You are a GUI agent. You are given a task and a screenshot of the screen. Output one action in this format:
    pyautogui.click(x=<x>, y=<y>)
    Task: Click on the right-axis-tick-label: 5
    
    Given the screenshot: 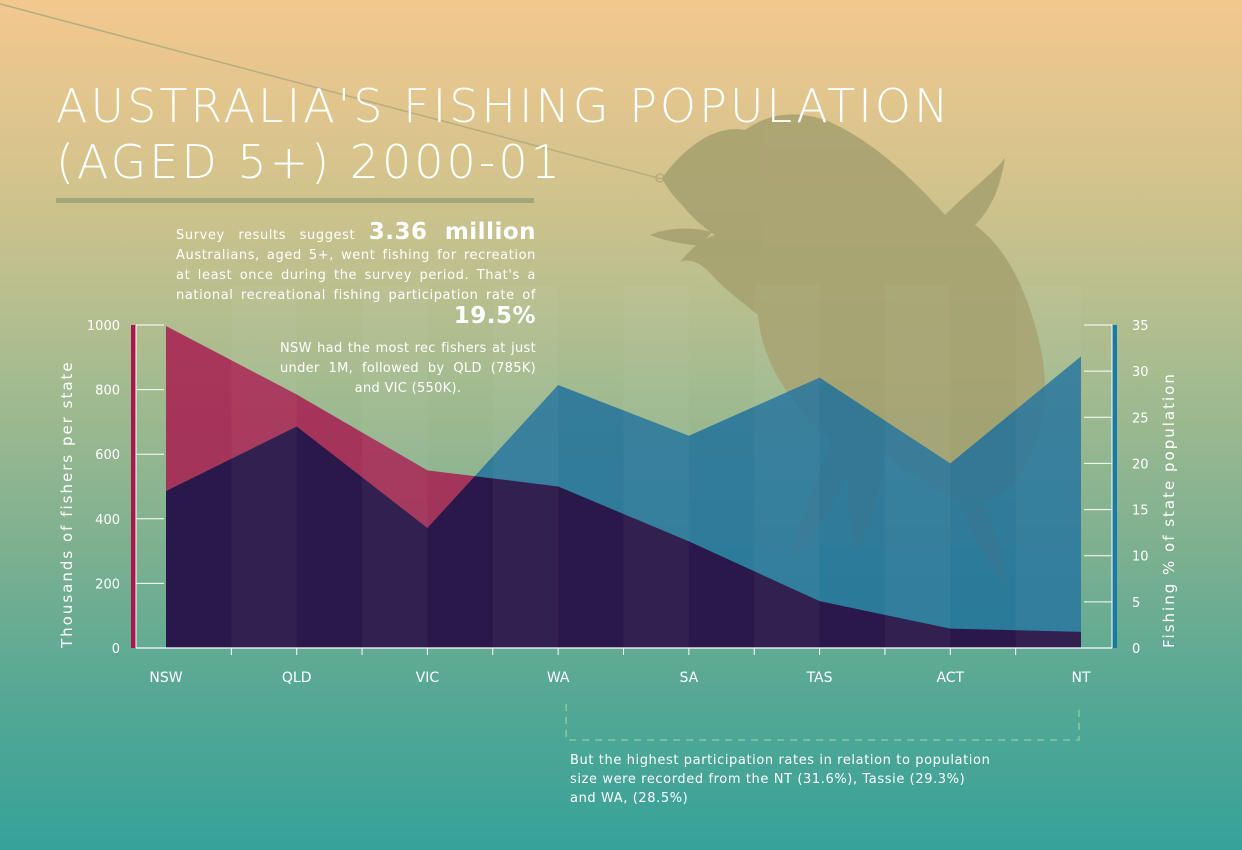 What is the action you would take?
    pyautogui.click(x=1136, y=603)
    